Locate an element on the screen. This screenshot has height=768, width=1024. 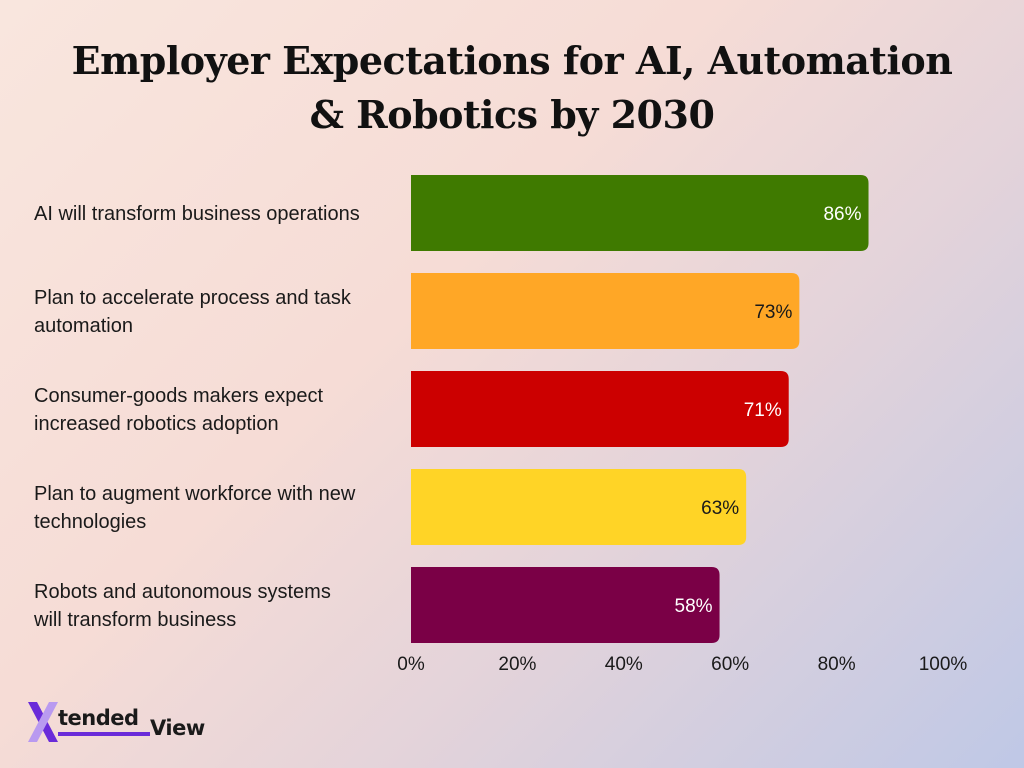
x-tick-label-60: 60% is located at coordinates (730, 664).